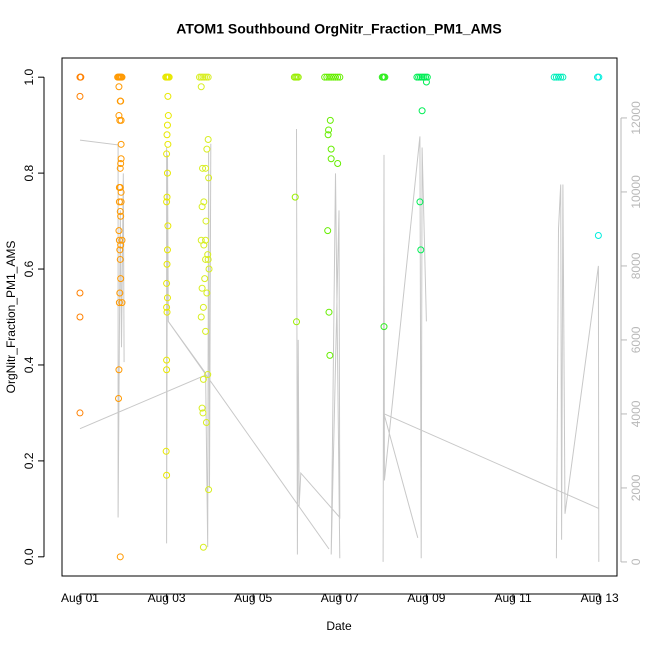 The image size is (650, 650). Describe the element at coordinates (636, 413) in the screenshot. I see `y2-tick-label: 4000` at that location.